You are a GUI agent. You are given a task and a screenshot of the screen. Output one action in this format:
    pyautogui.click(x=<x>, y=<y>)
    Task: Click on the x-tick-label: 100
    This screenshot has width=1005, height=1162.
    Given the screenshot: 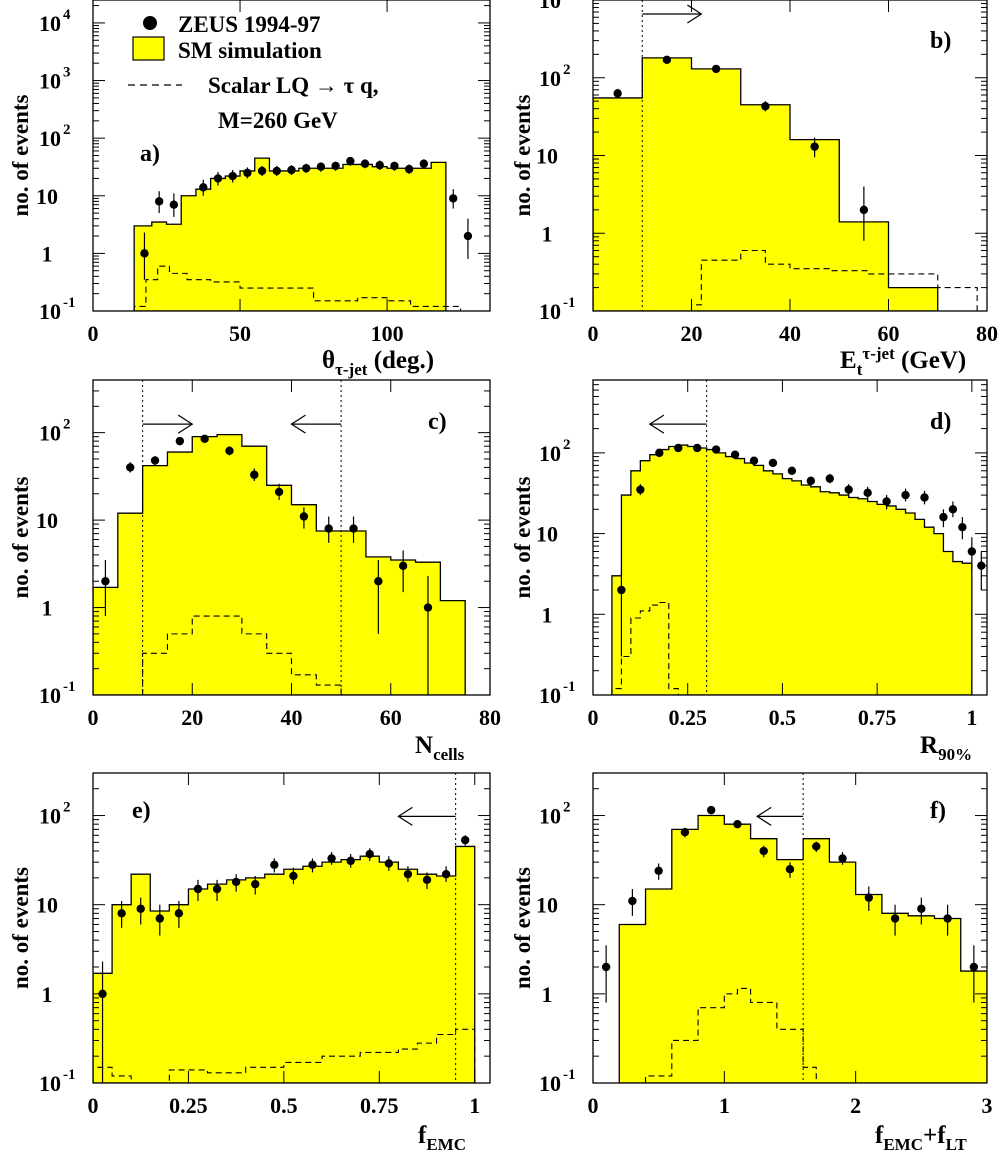 What is the action you would take?
    pyautogui.click(x=387, y=333)
    